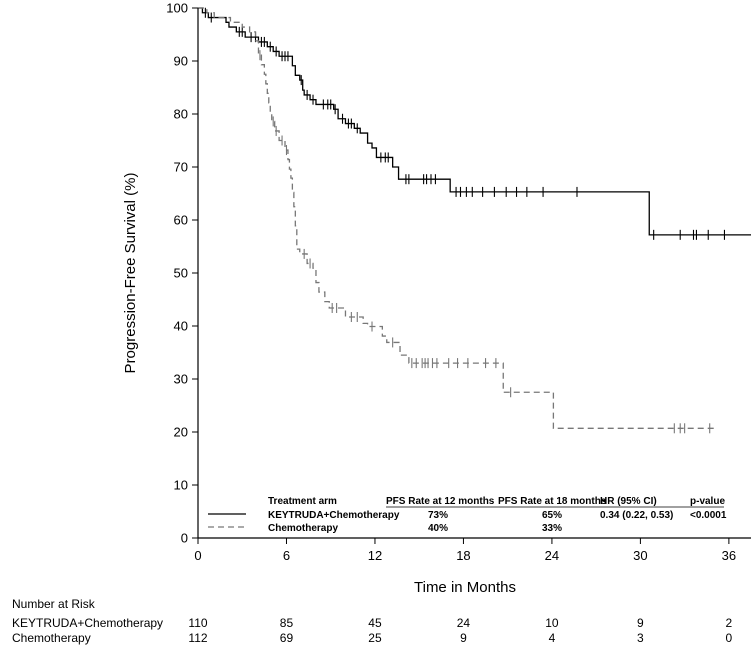  What do you see at coordinates (198, 623) in the screenshot?
I see `risk-value: 110` at bounding box center [198, 623].